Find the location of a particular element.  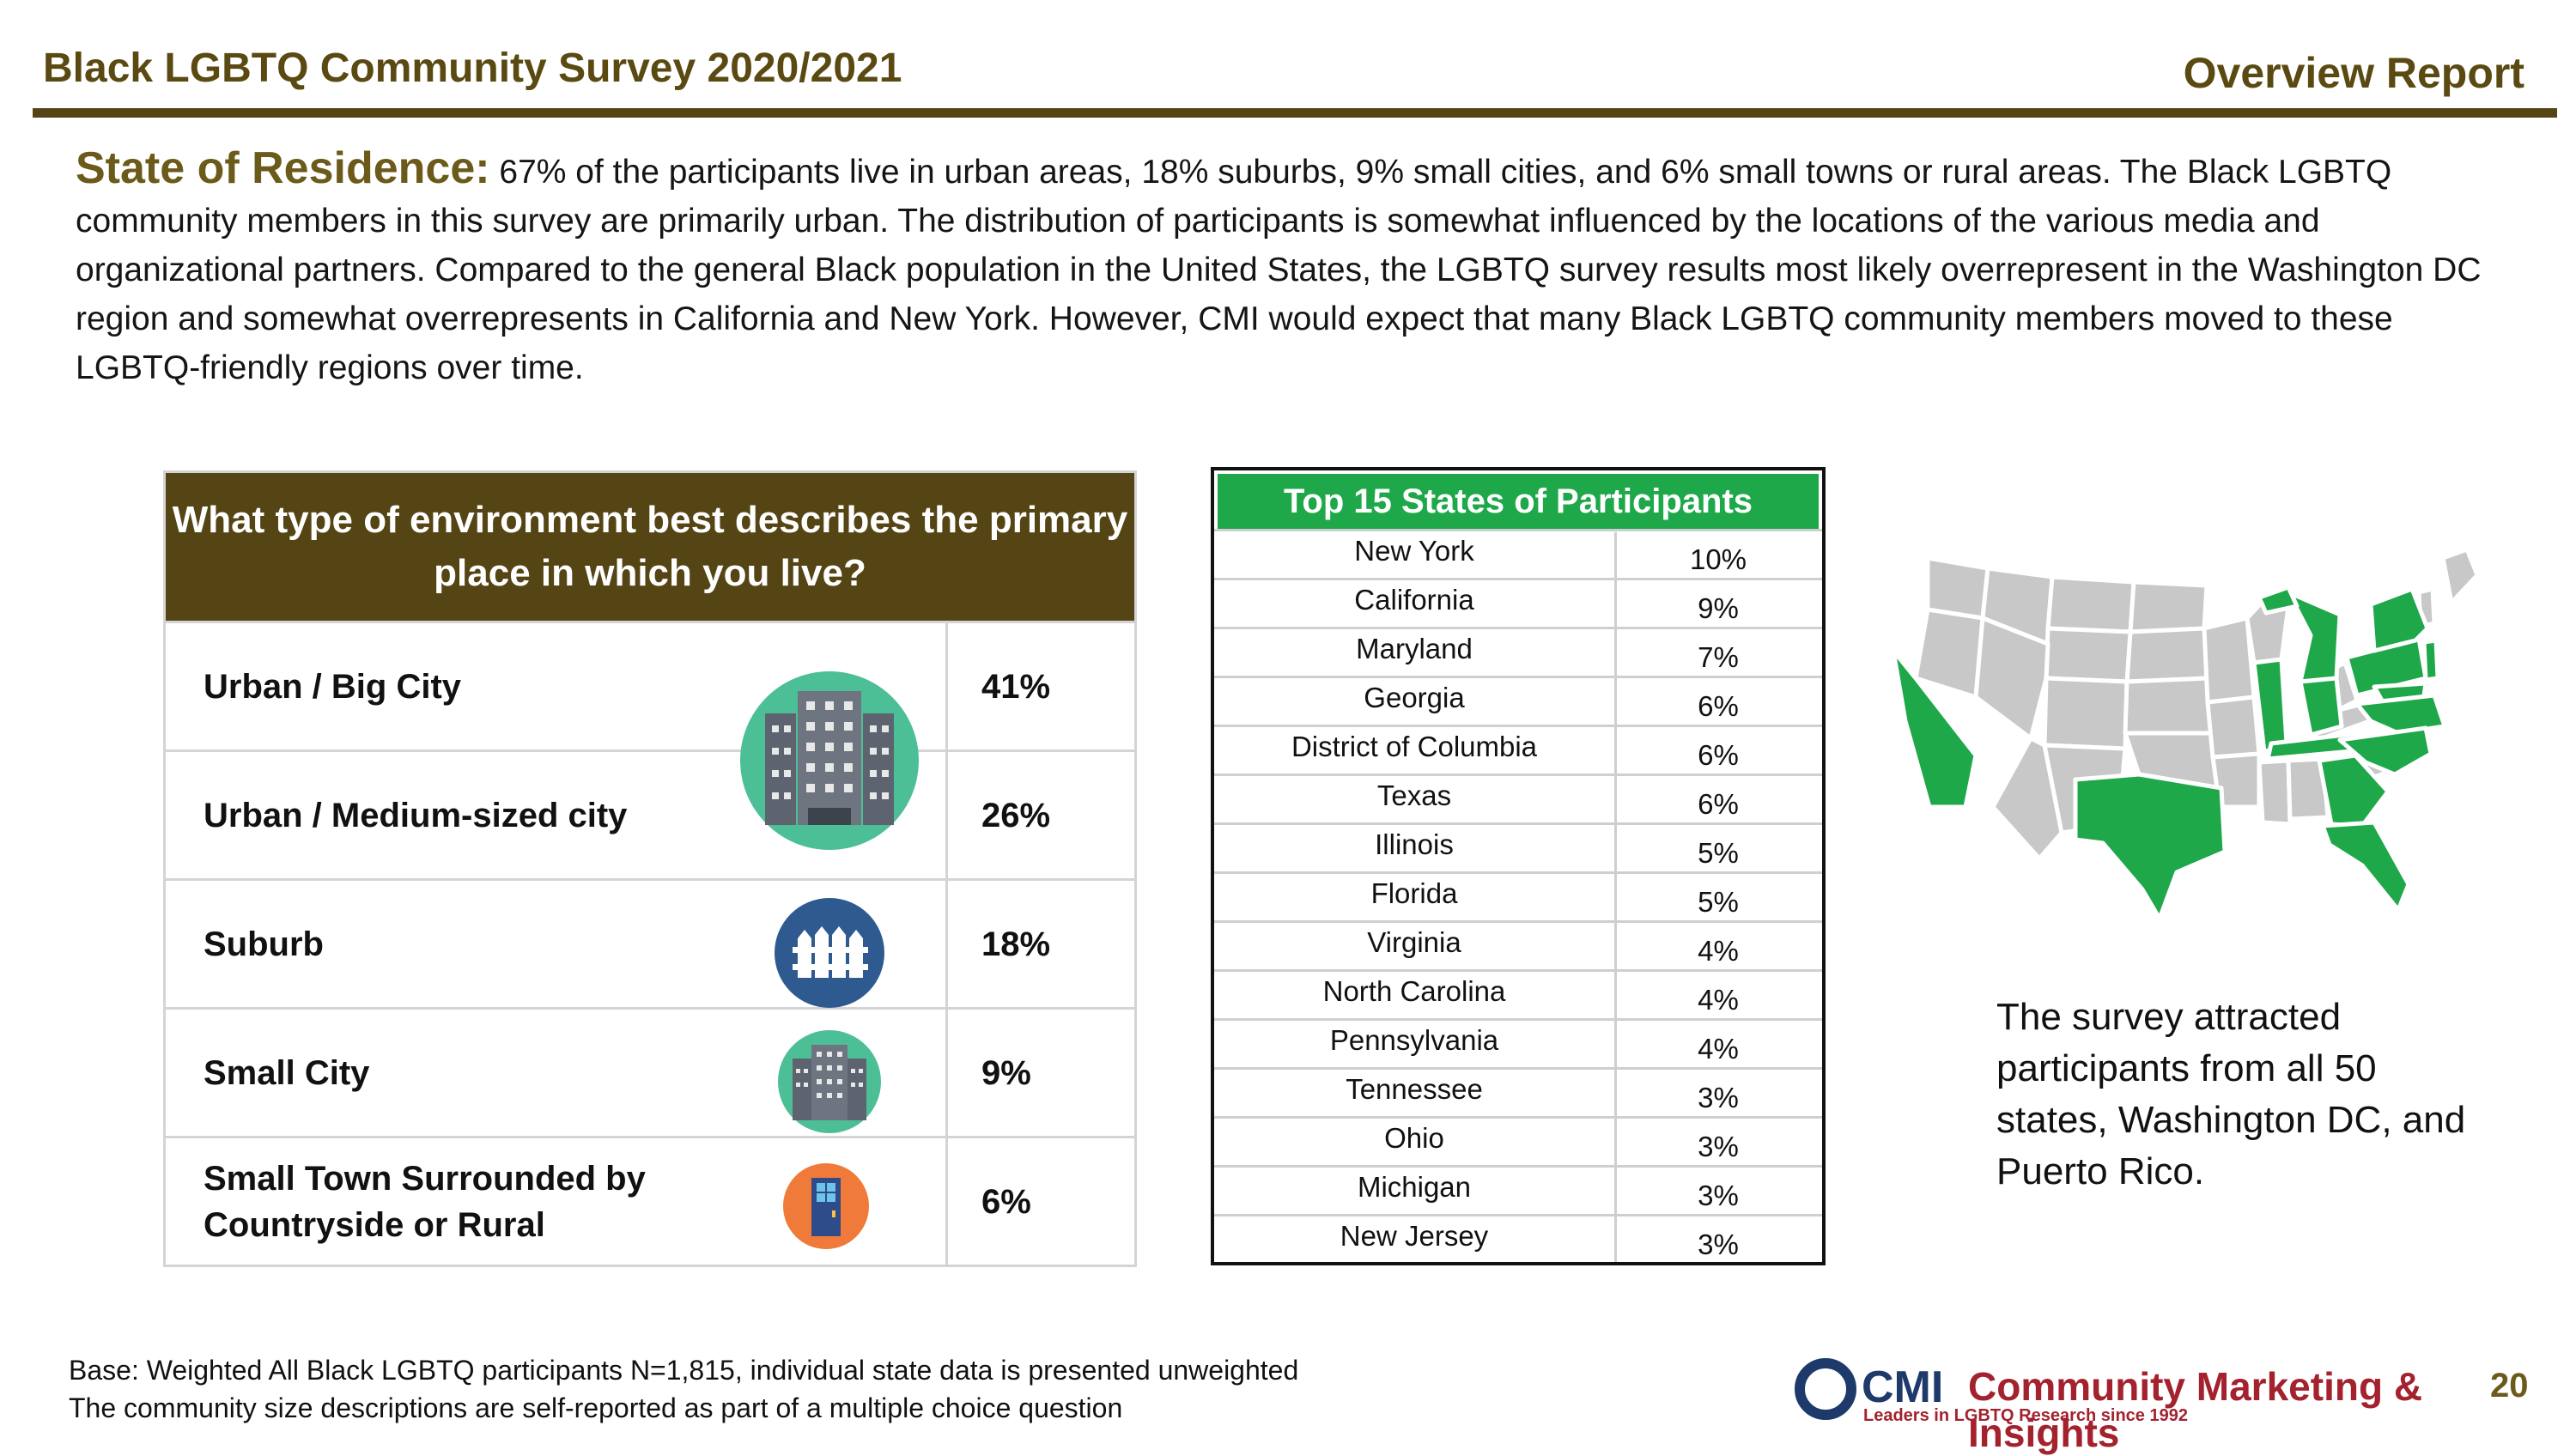

environment-label: Urban / Big City is located at coordinates (333, 687).